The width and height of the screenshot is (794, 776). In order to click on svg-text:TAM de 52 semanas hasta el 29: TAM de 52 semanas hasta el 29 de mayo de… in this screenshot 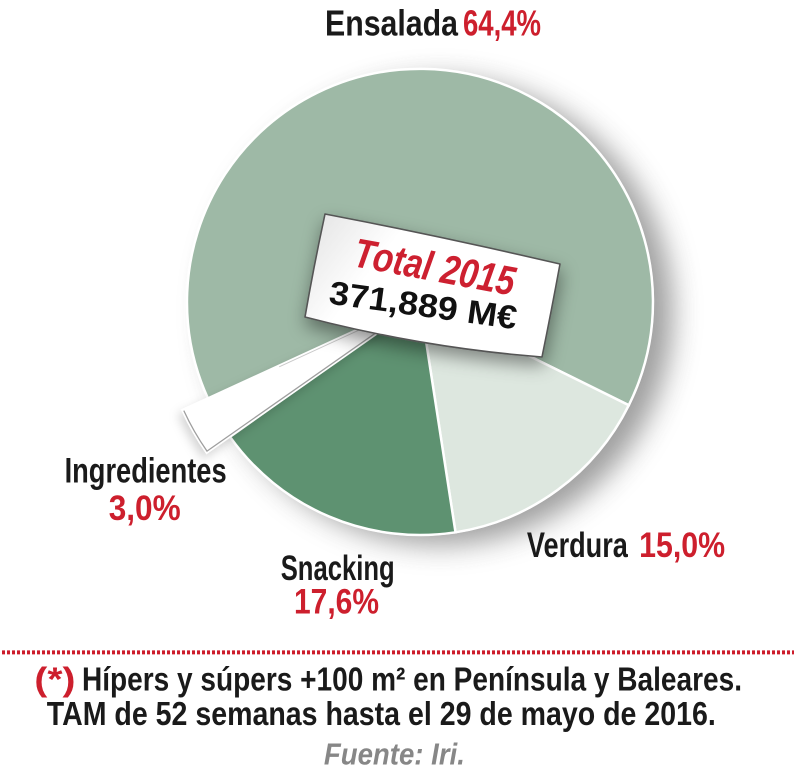, I will do `click(381, 713)`.